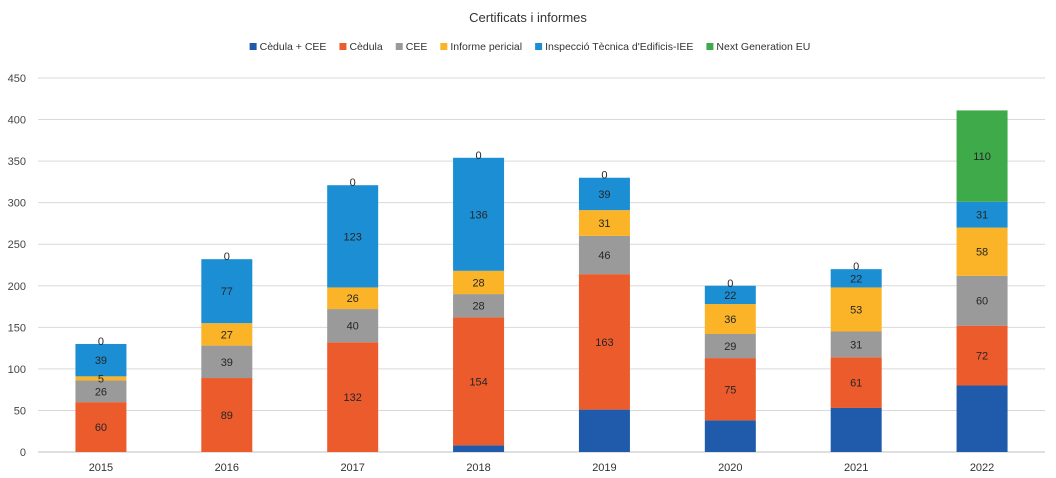 The width and height of the screenshot is (1056, 478). Describe the element at coordinates (730, 468) in the screenshot. I see `x-tick-label: 2020` at that location.